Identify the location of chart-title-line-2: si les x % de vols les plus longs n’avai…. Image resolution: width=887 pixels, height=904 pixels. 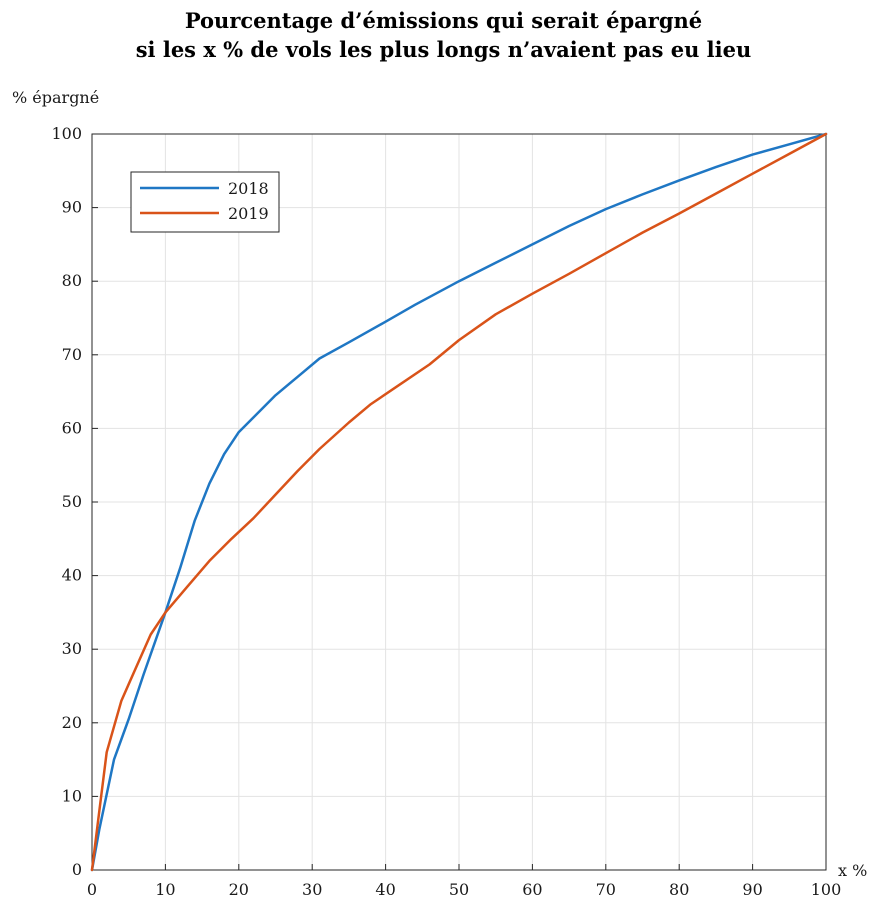
(443, 49).